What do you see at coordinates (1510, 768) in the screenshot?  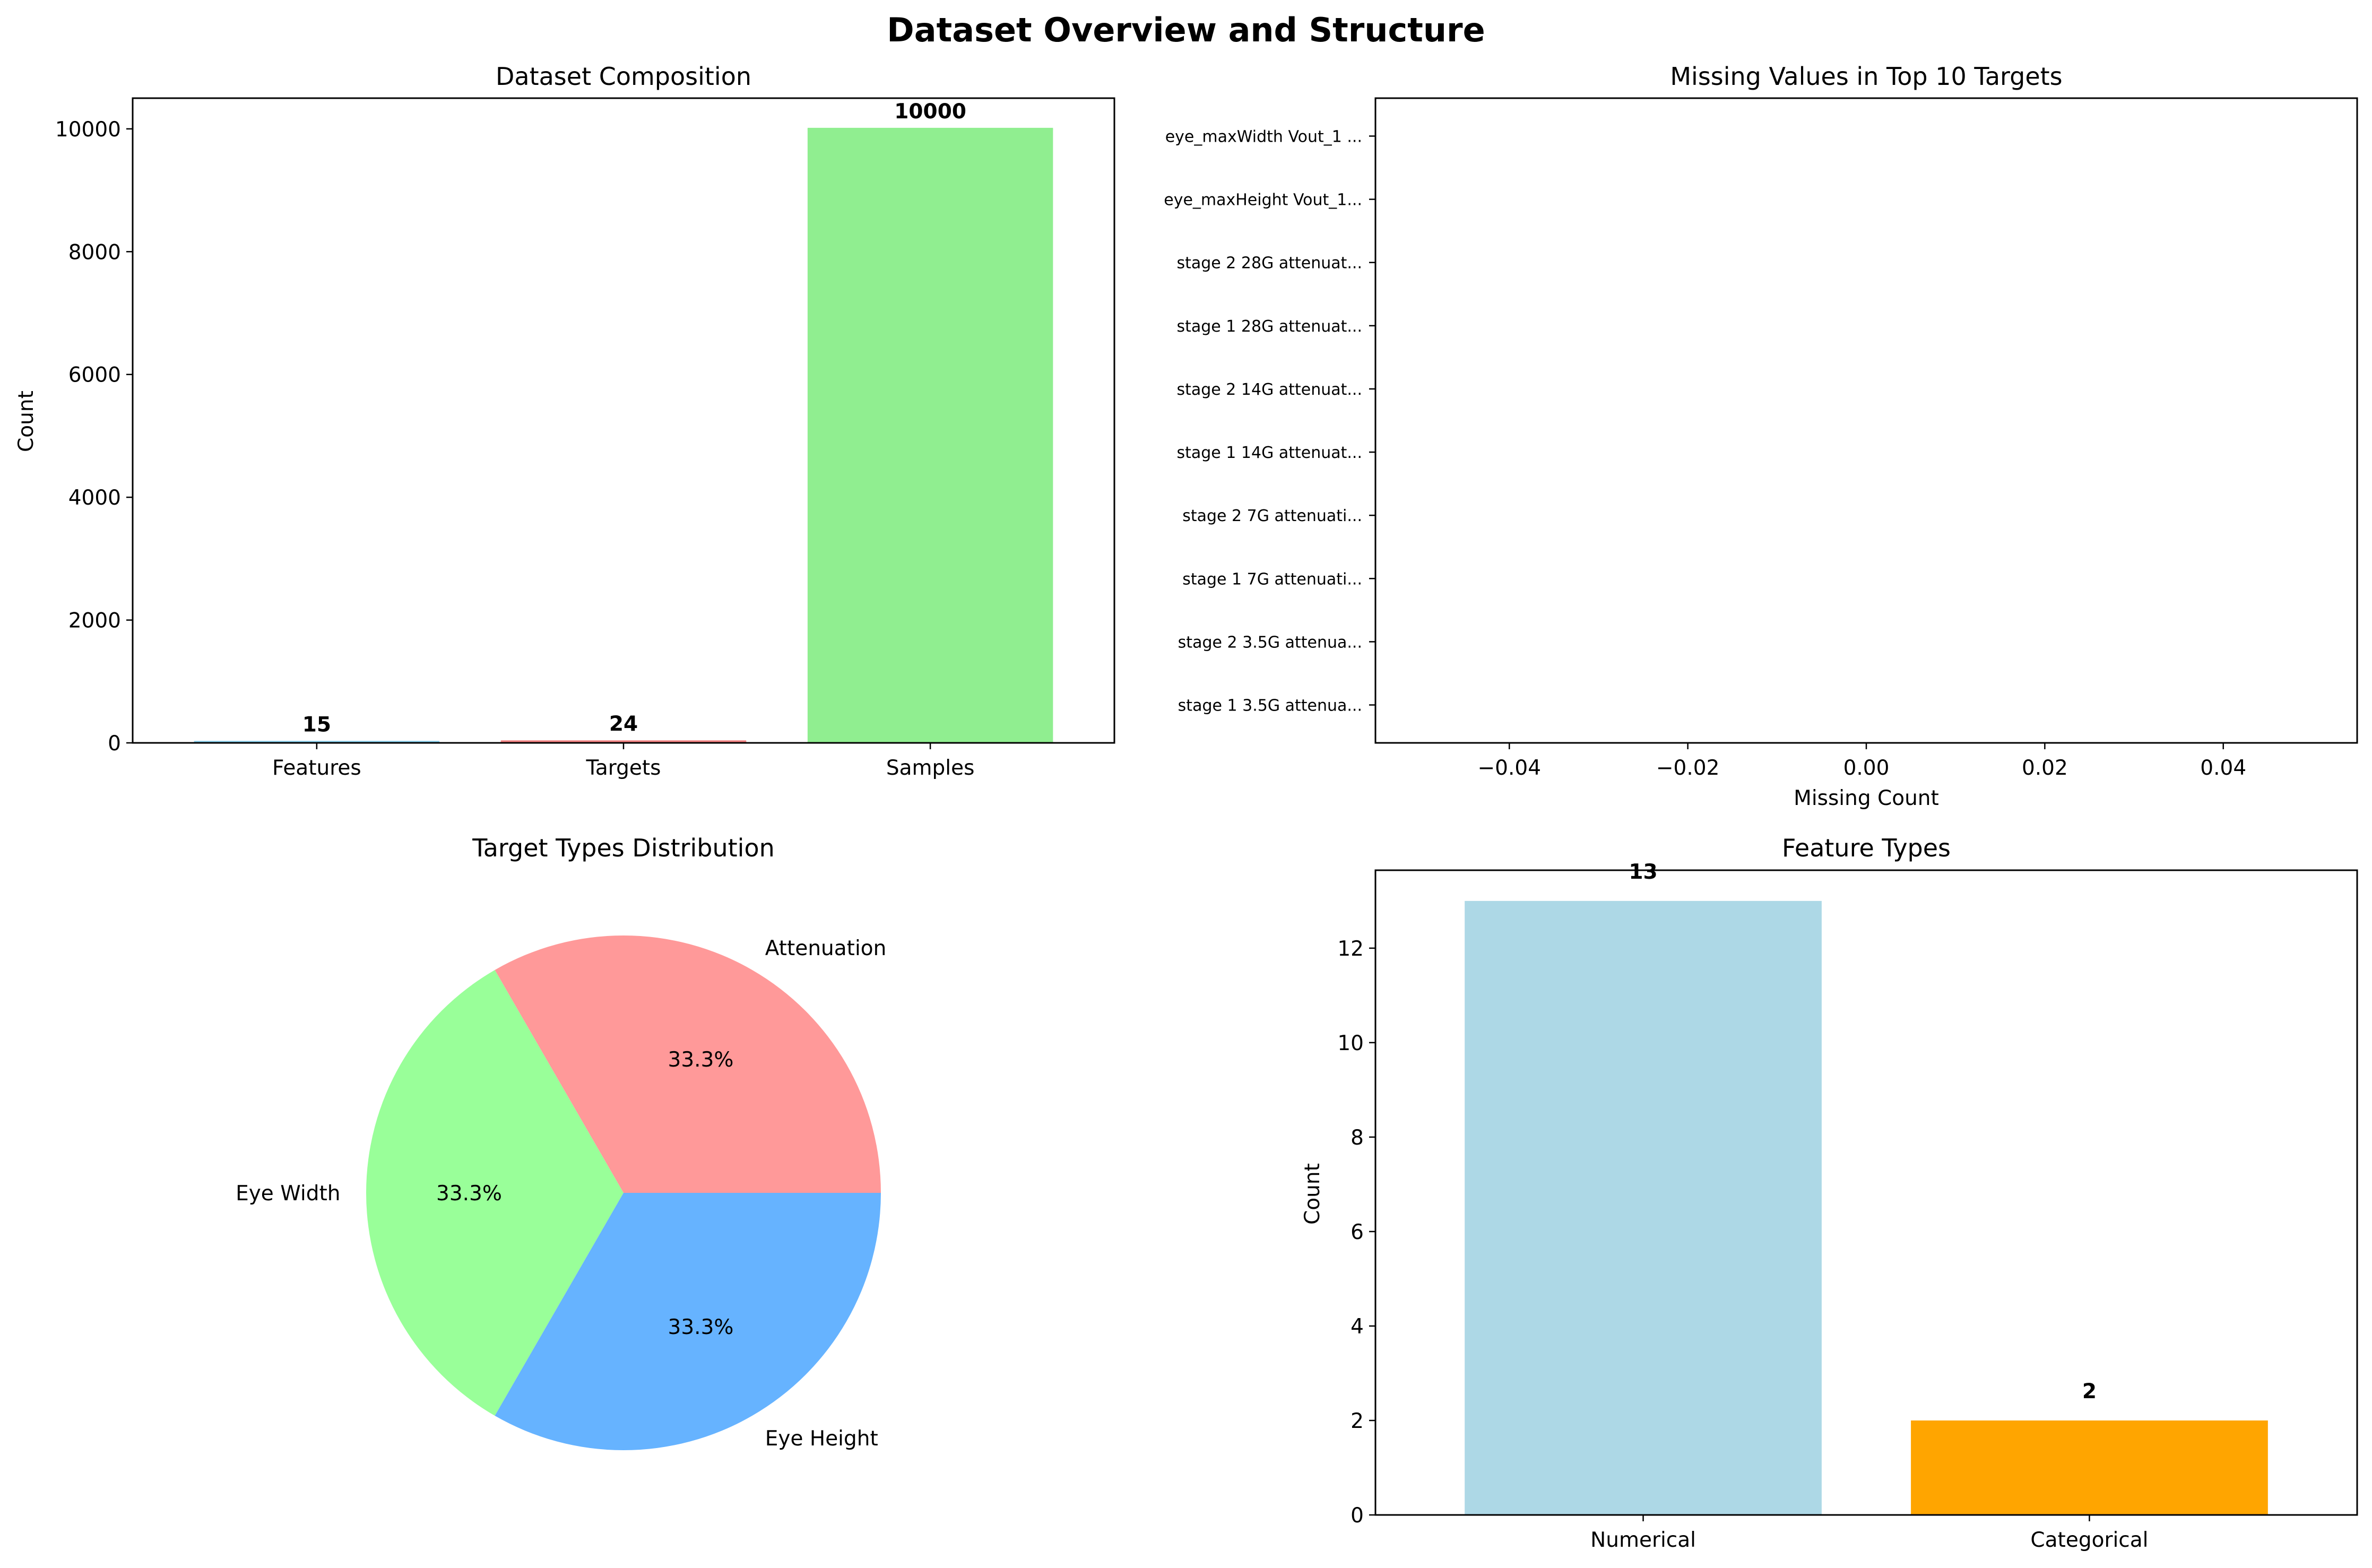 I see `missing-xtick-label: −0.04` at bounding box center [1510, 768].